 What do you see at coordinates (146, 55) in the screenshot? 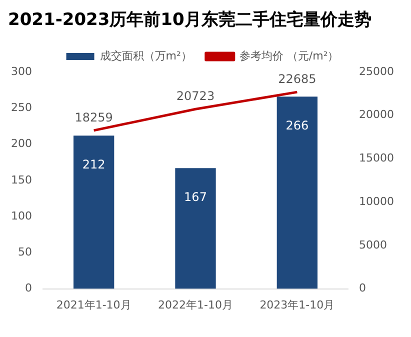
I see `legend-label: 成交面积（万m²）` at bounding box center [146, 55].